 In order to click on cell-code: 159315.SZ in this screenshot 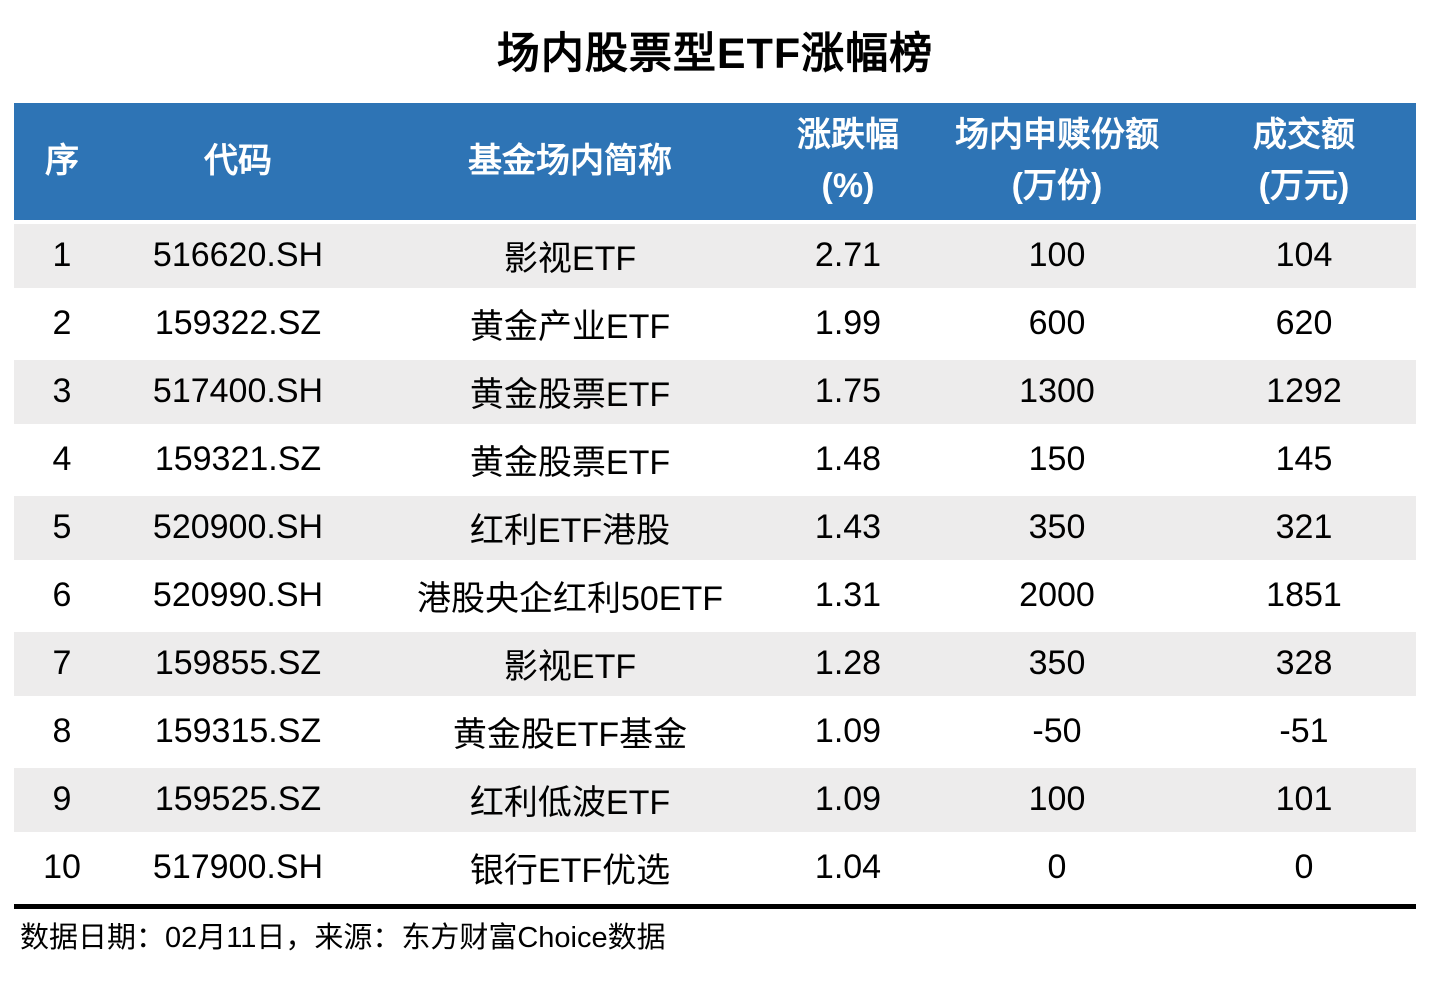, I will do `click(238, 733)`.